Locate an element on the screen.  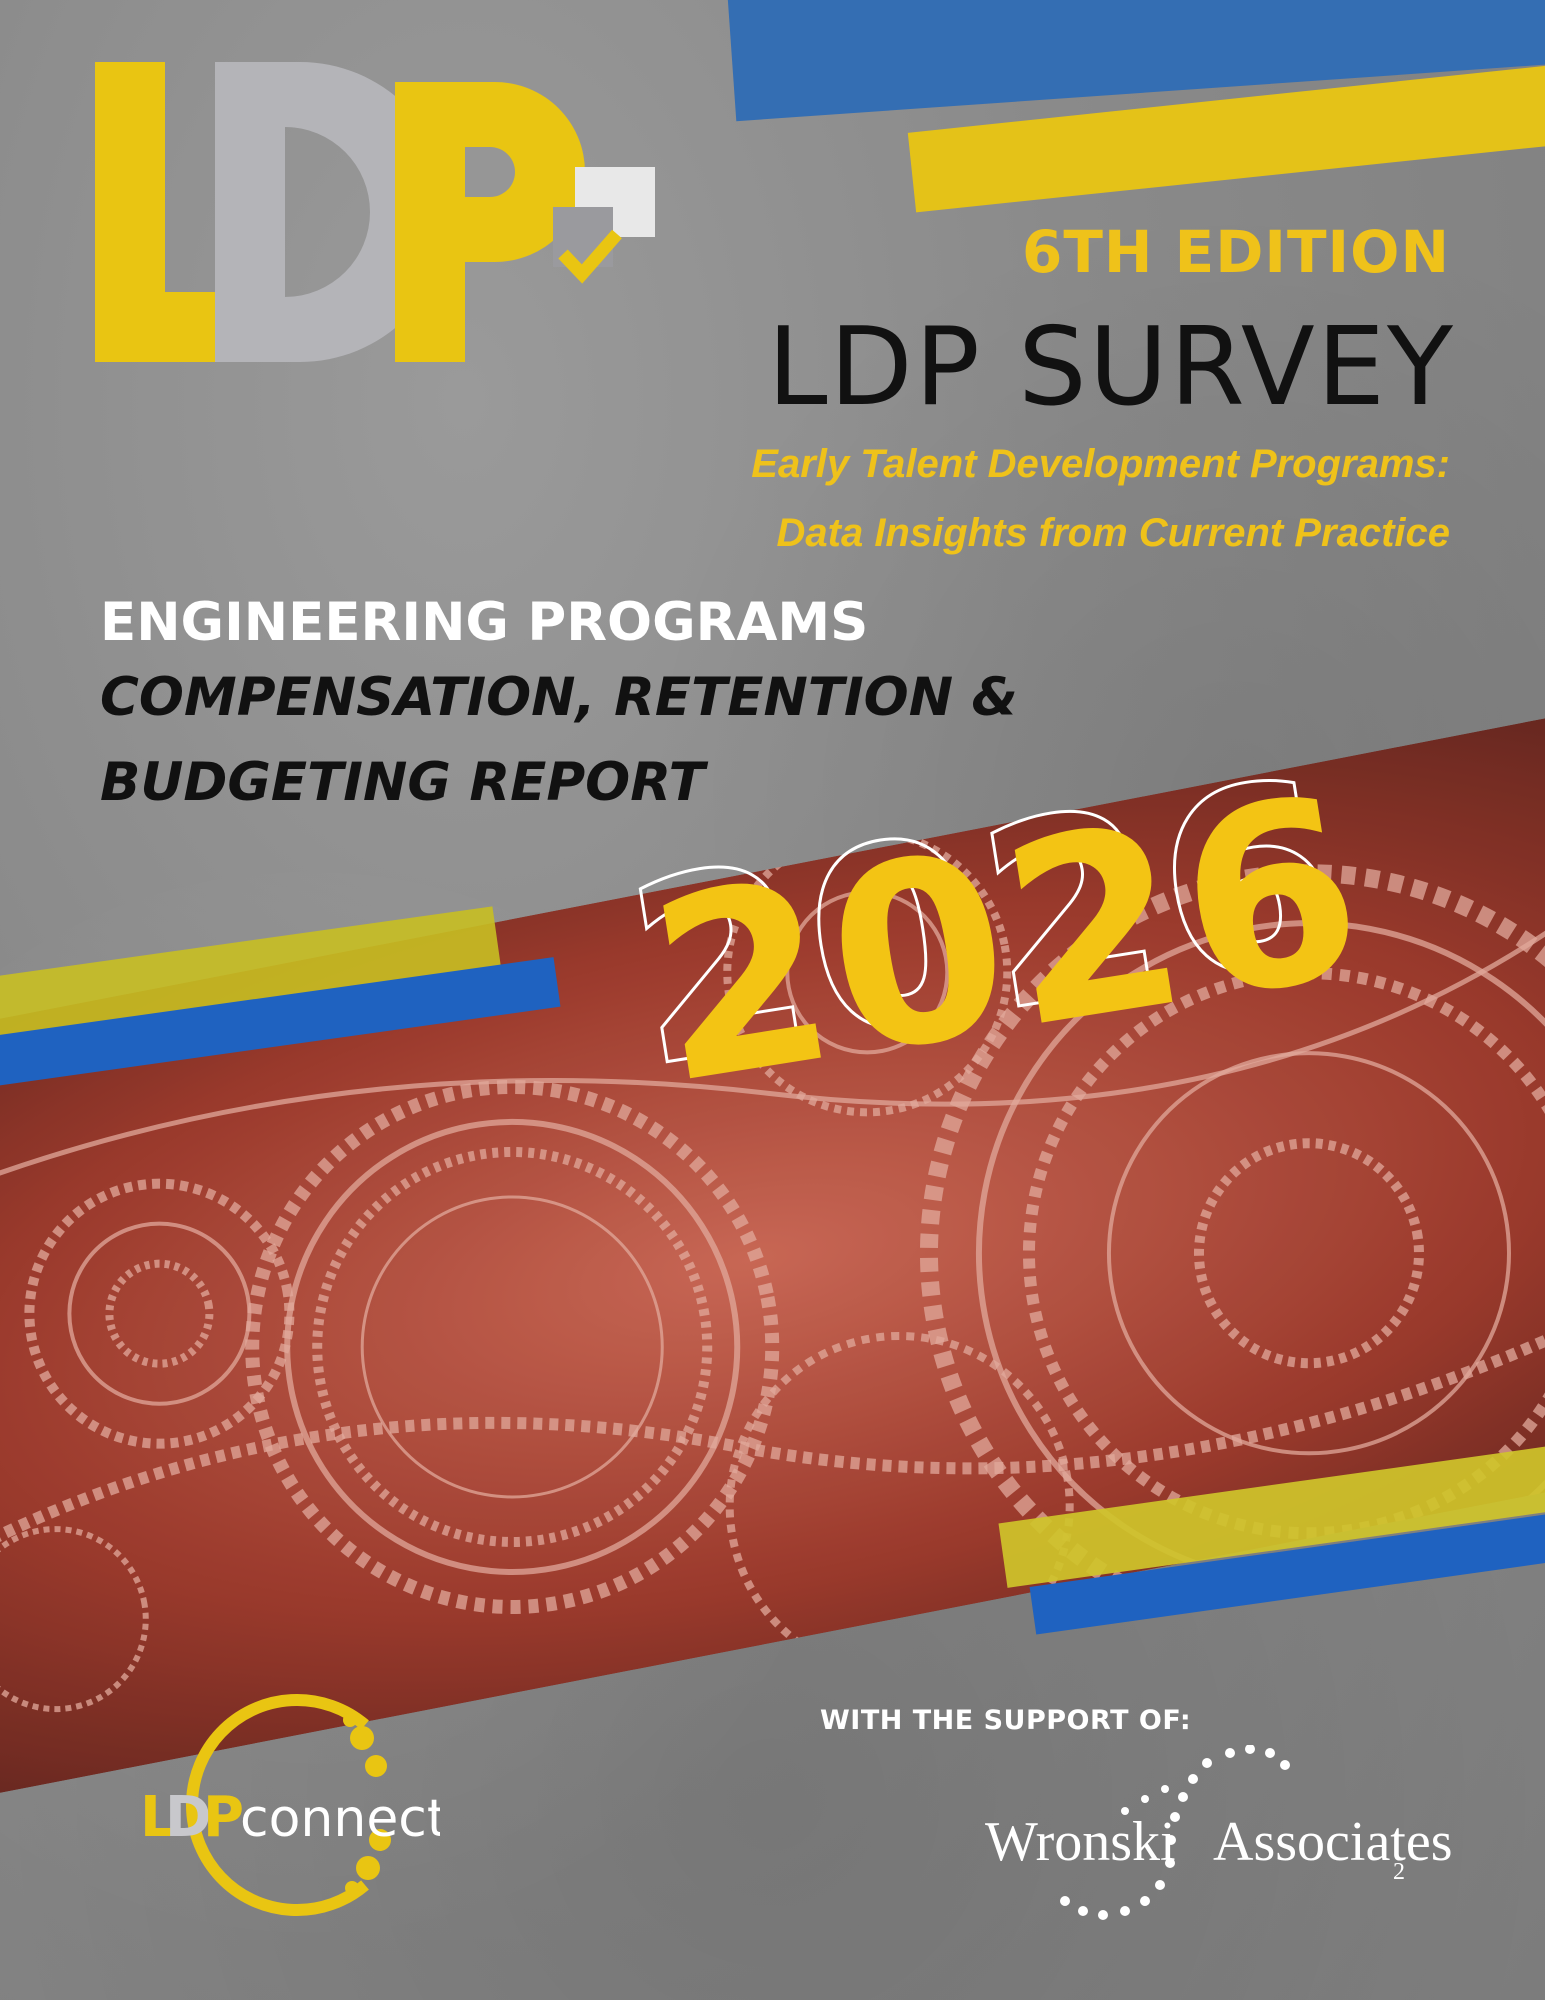
wronski-associates-logo: Wronski Associates 2 is located at coordinates (1219, 1832).